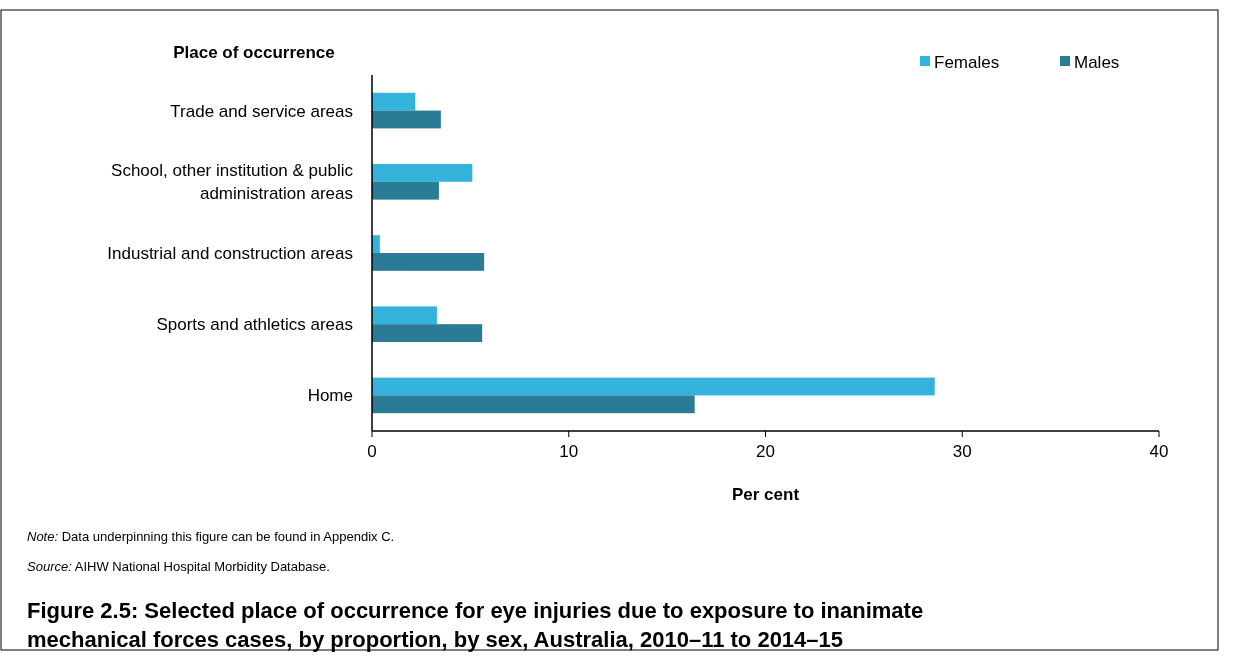  Describe the element at coordinates (230, 253) in the screenshot. I see `y-tick-label: Industrial and construction areas` at that location.